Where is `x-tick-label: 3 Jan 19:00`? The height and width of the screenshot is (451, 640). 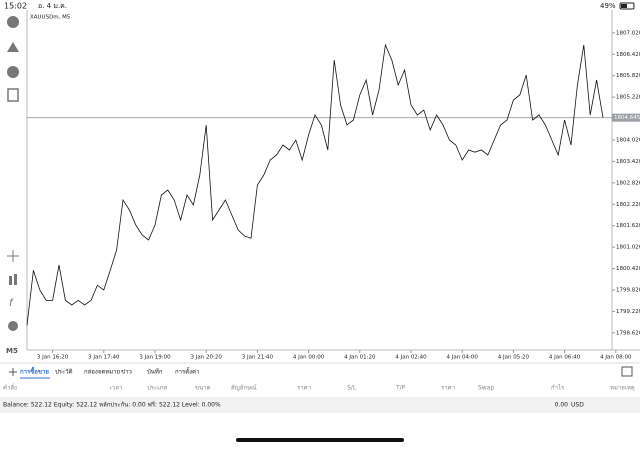 x-tick-label: 3 Jan 19:00 is located at coordinates (155, 358).